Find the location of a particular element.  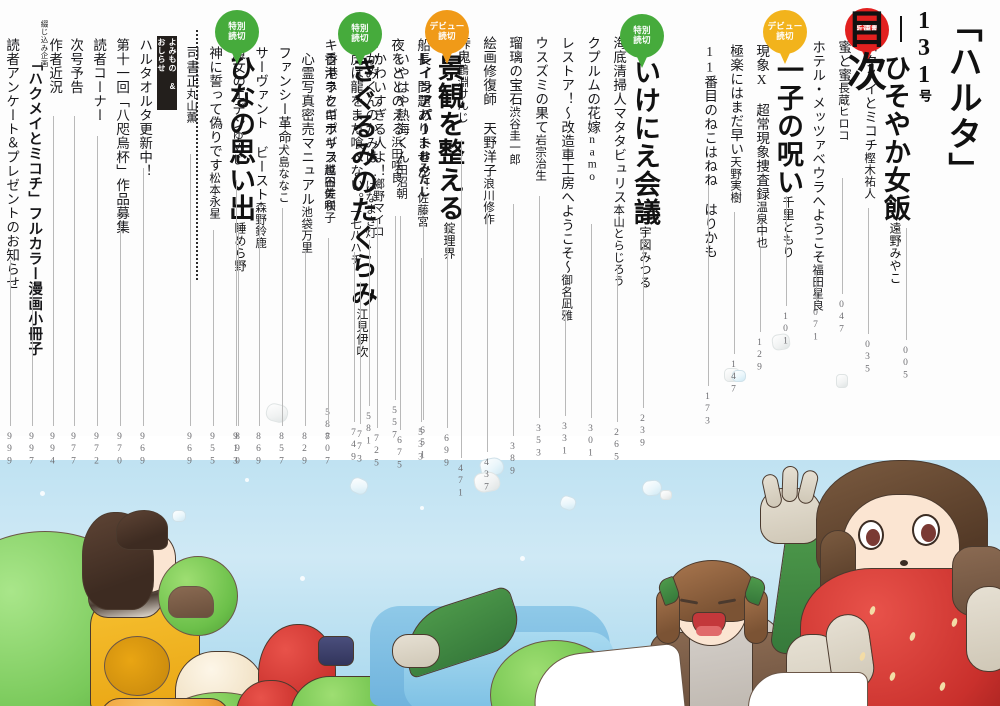

character-right-mouth is located at coordinates (904, 563).